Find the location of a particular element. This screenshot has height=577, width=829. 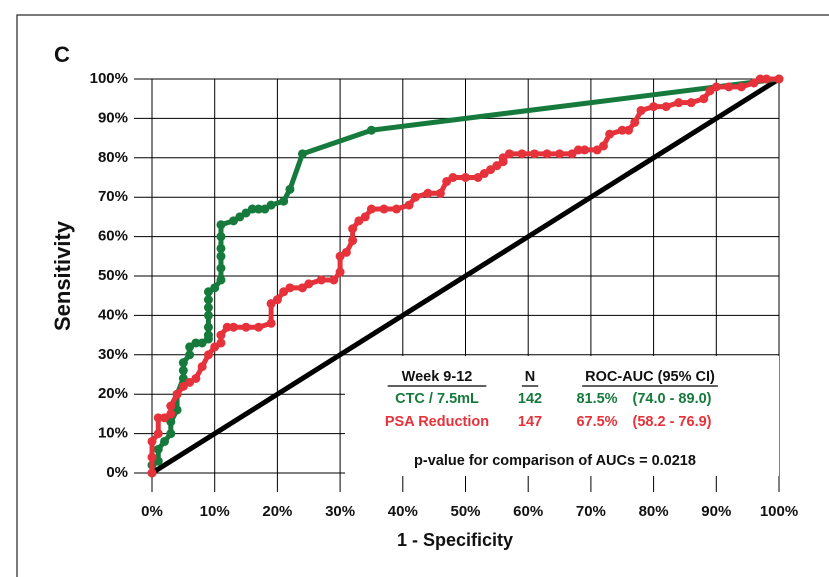

y-tick-label: 40% is located at coordinates (113, 314).